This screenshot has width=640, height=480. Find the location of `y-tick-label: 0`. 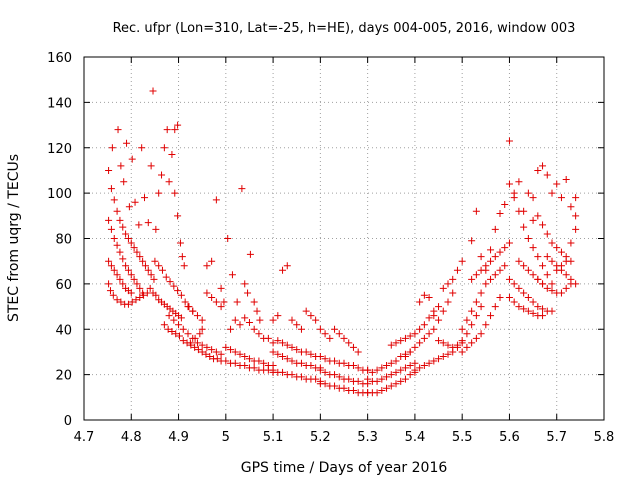

y-tick-label: 0 is located at coordinates (68, 421).